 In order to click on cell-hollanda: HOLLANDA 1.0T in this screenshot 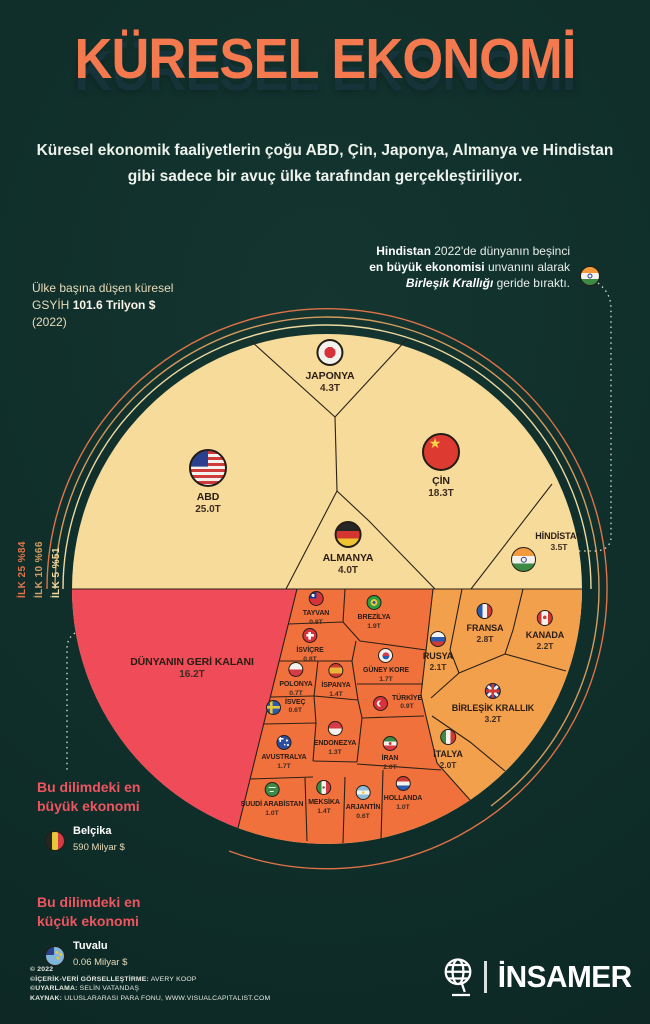, I will do `click(403, 793)`.